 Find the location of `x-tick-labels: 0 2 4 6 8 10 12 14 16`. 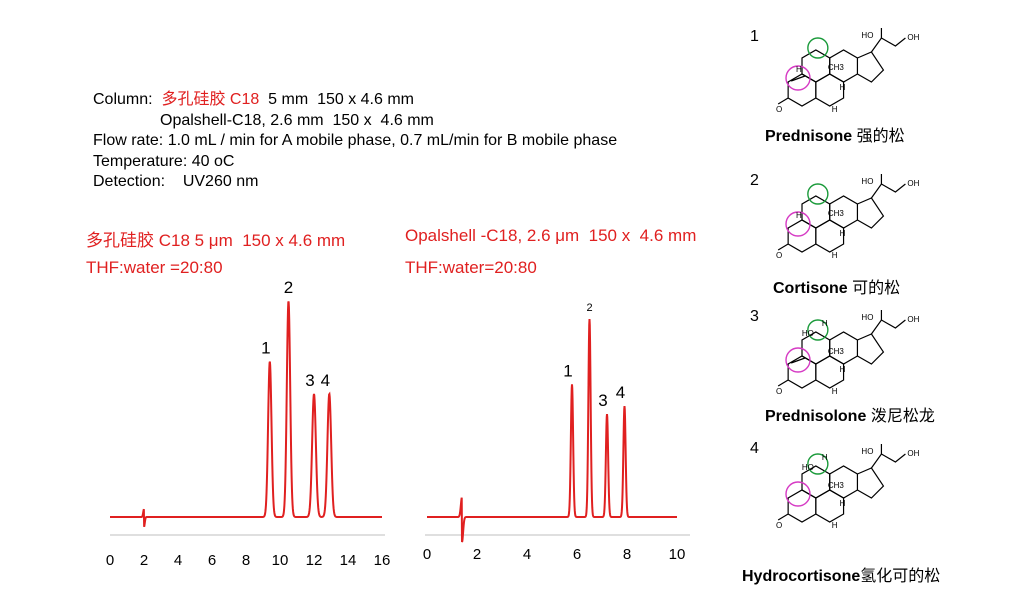

x-tick-labels: 0 2 4 6 8 10 12 14 16 is located at coordinates (248, 560).